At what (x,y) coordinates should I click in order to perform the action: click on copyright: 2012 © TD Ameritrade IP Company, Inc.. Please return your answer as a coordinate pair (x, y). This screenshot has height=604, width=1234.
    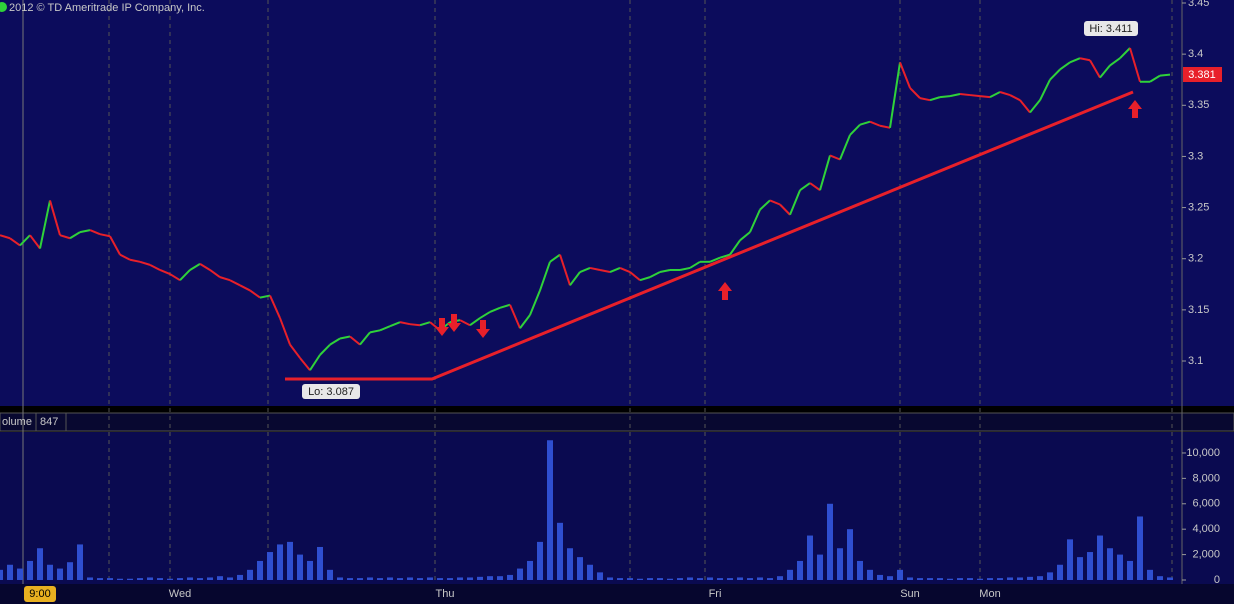
    Looking at the image, I should click on (107, 8).